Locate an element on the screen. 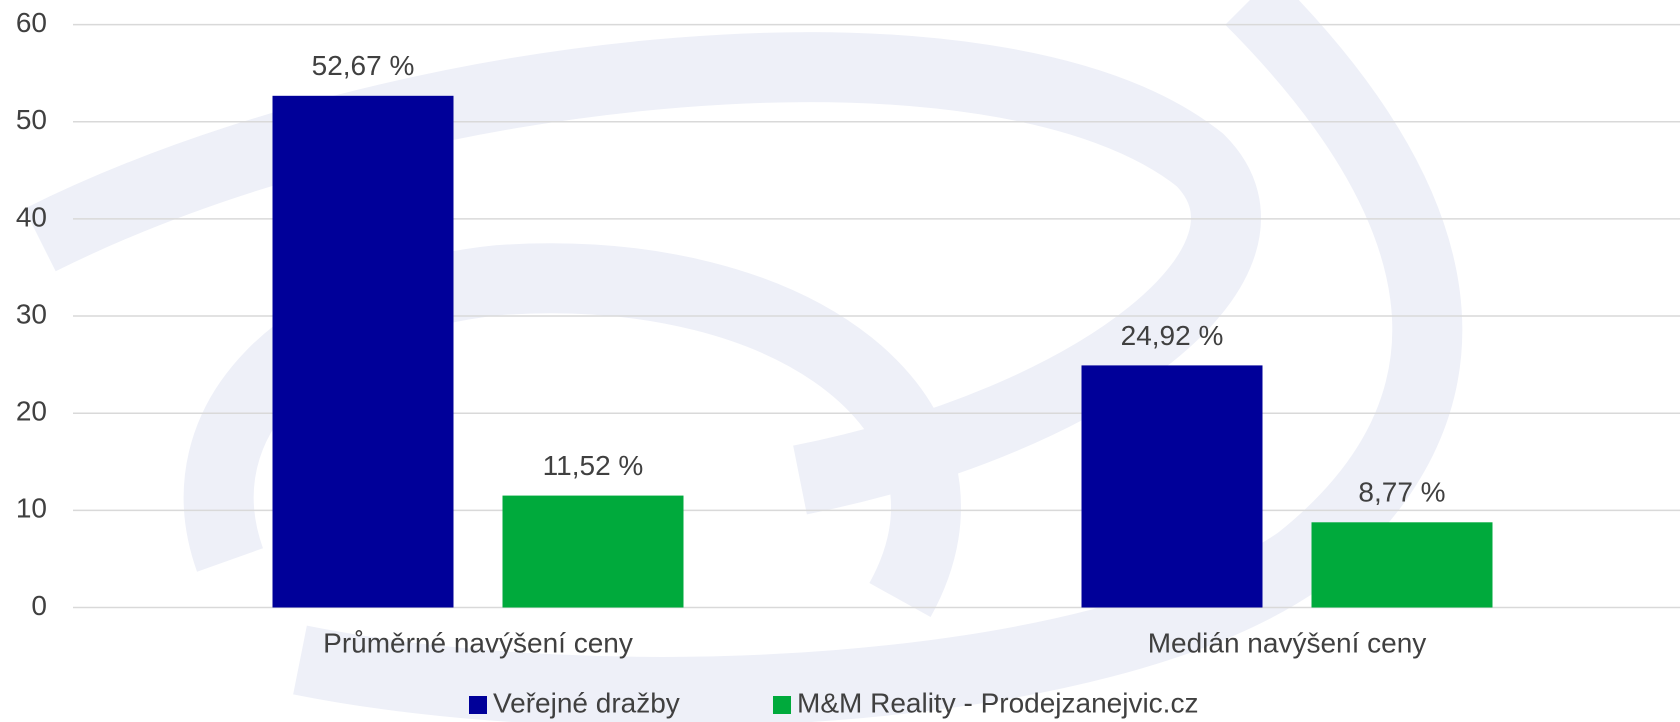 Image resolution: width=1680 pixels, height=722 pixels. data-label: 8,77 % is located at coordinates (1401, 492).